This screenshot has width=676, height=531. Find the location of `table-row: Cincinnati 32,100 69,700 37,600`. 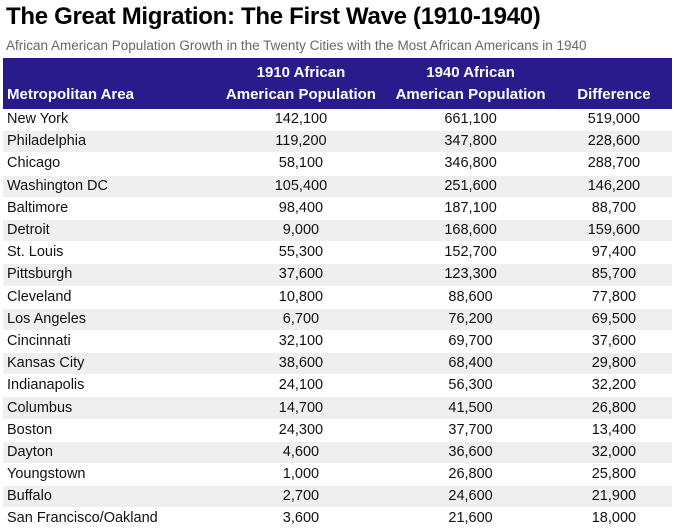

table-row: Cincinnati 32,100 69,700 37,600 is located at coordinates (337, 342).